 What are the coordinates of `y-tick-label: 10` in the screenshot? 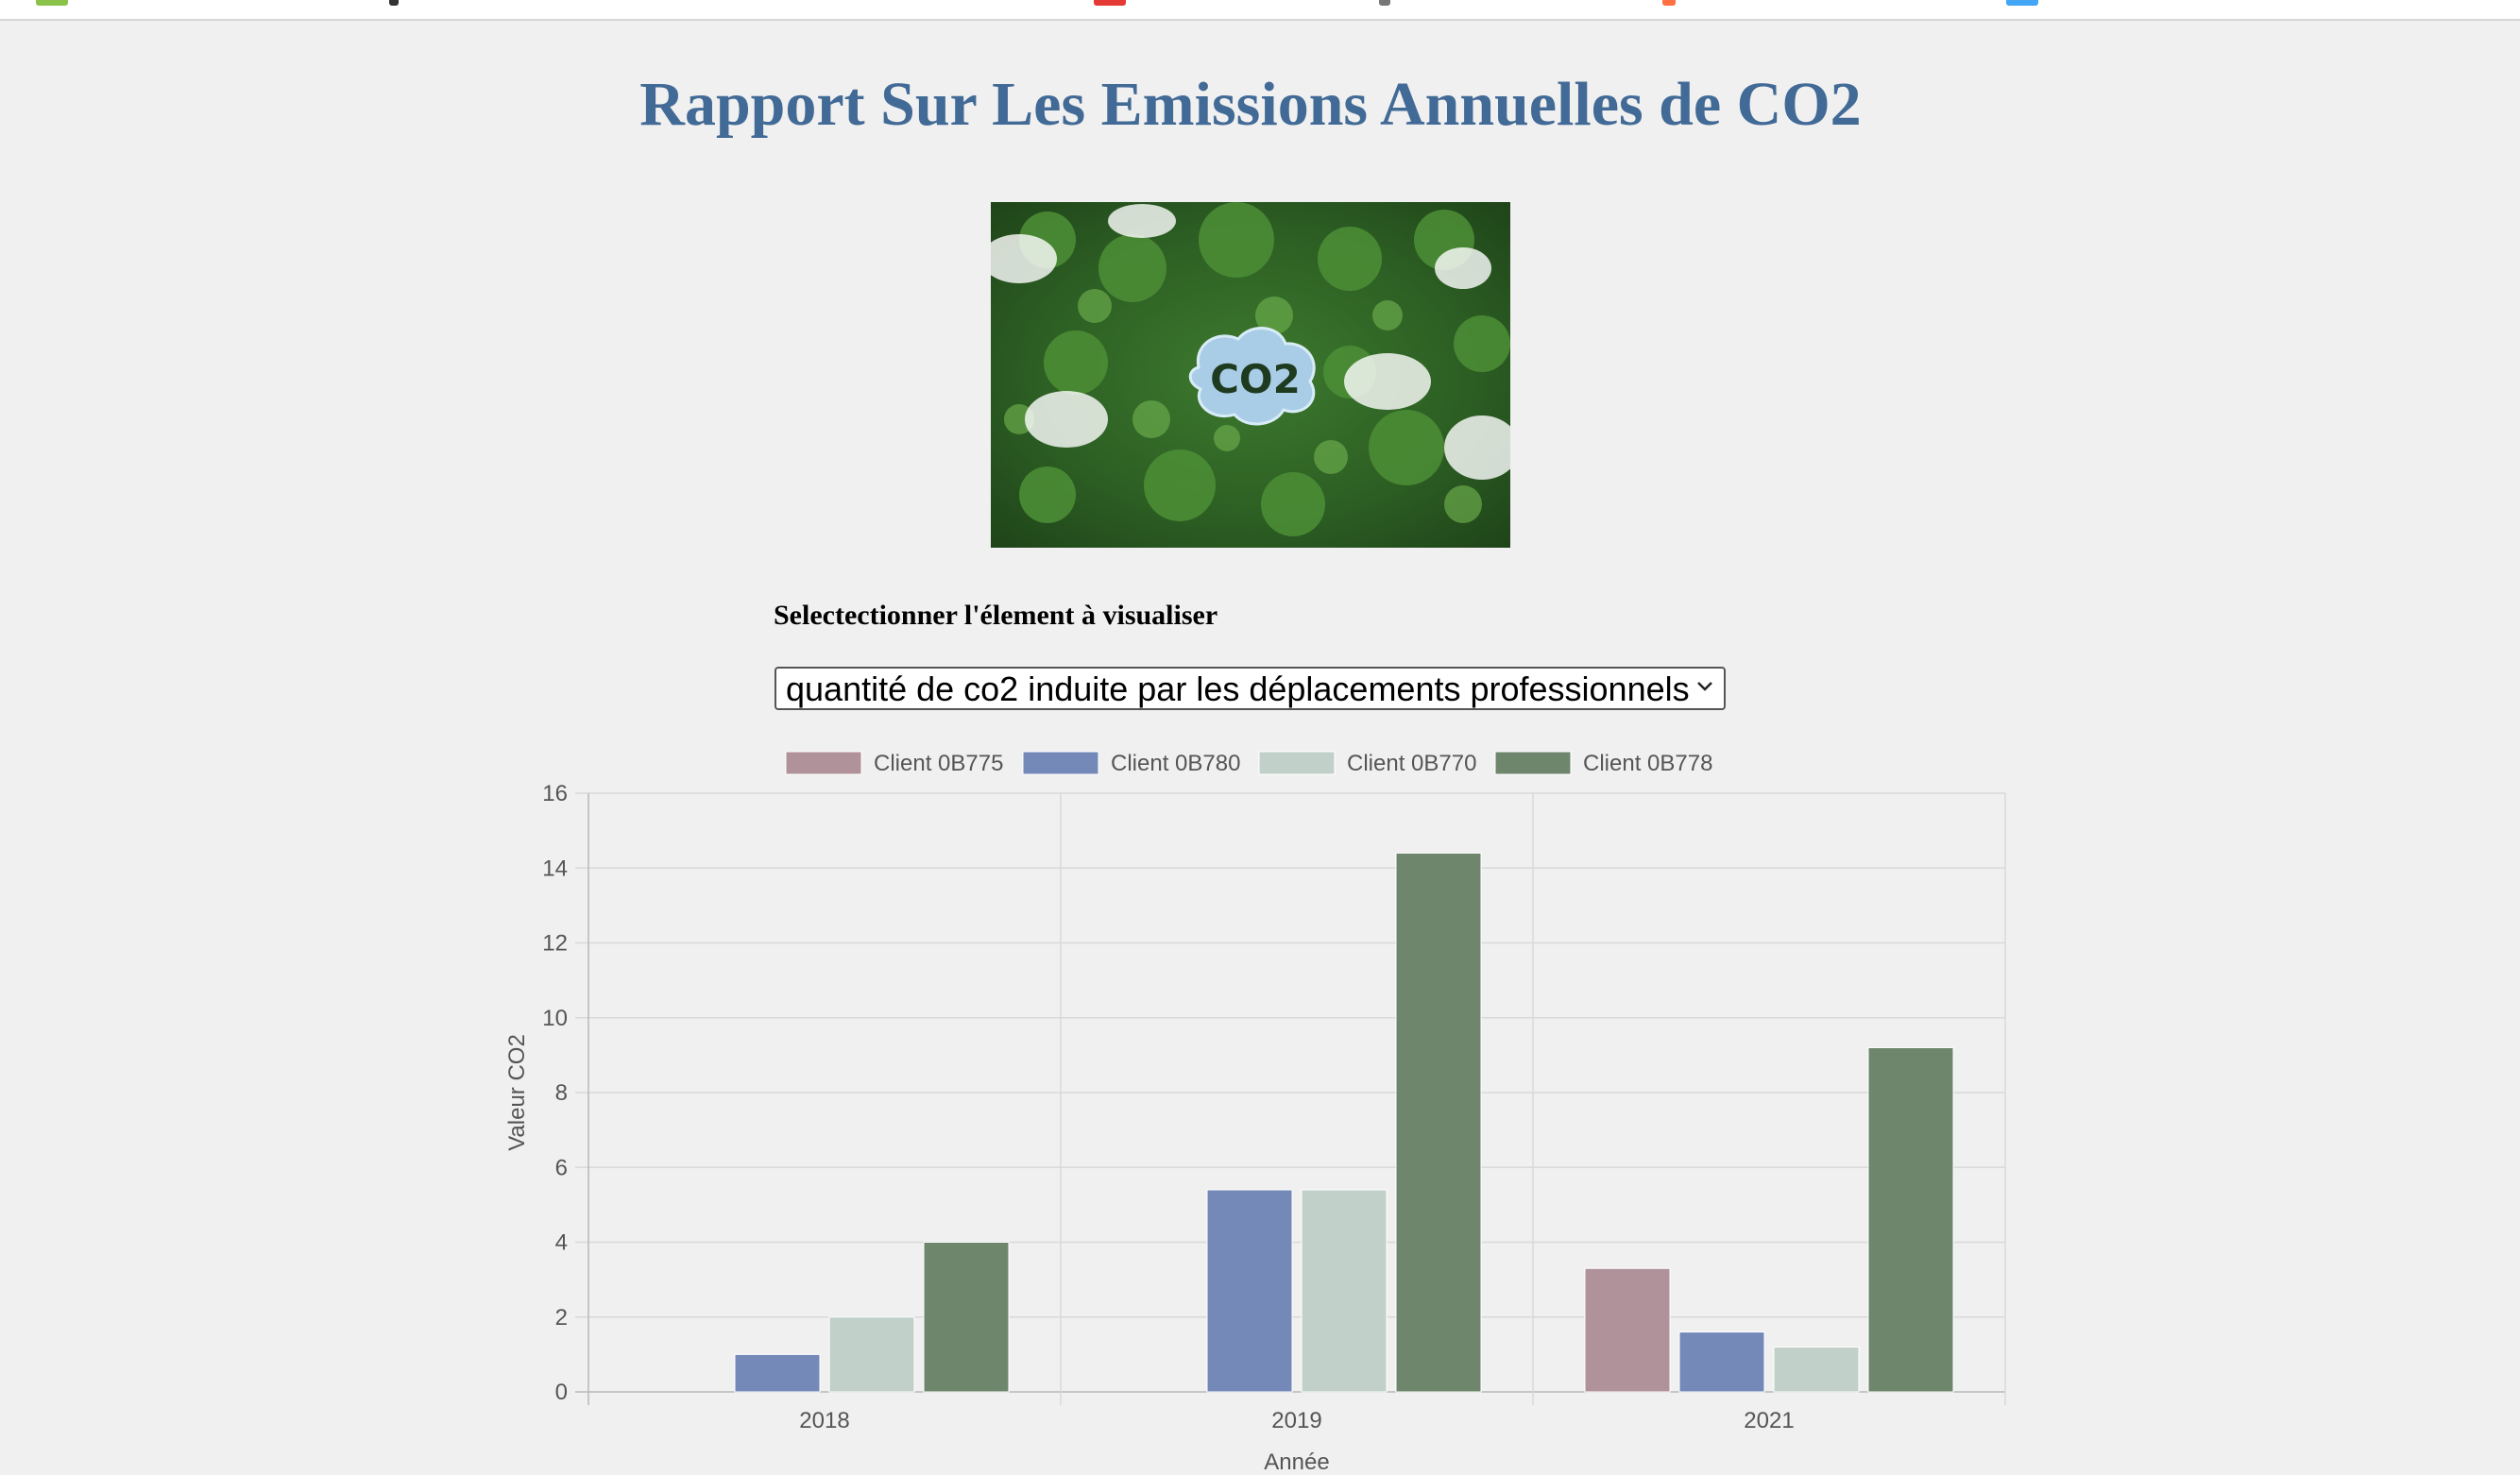 It's located at (555, 1018).